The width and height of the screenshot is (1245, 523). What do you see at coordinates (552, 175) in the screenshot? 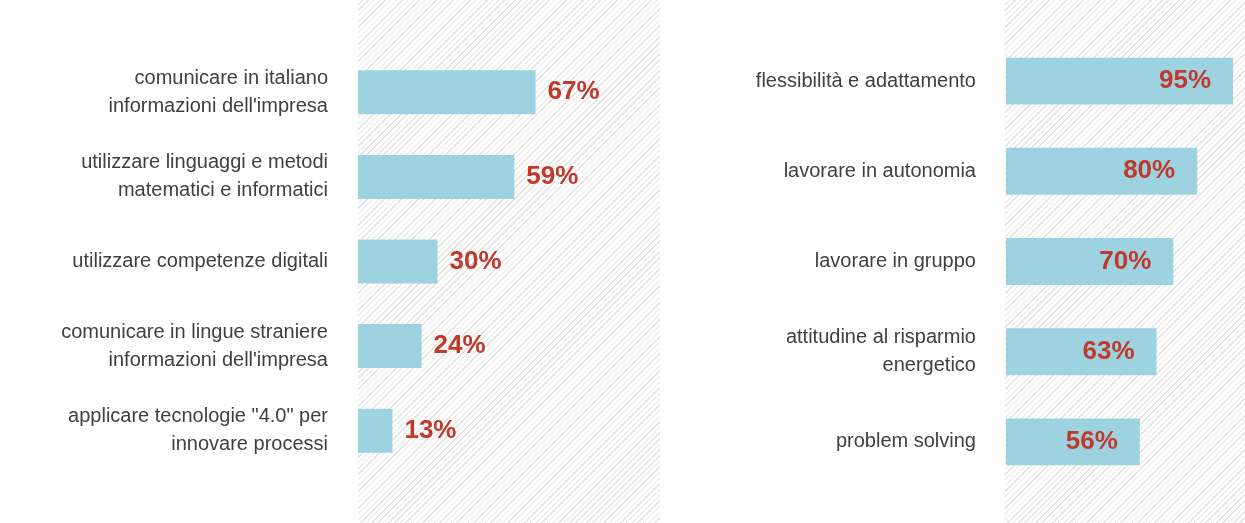
I see `data-label: 59%` at bounding box center [552, 175].